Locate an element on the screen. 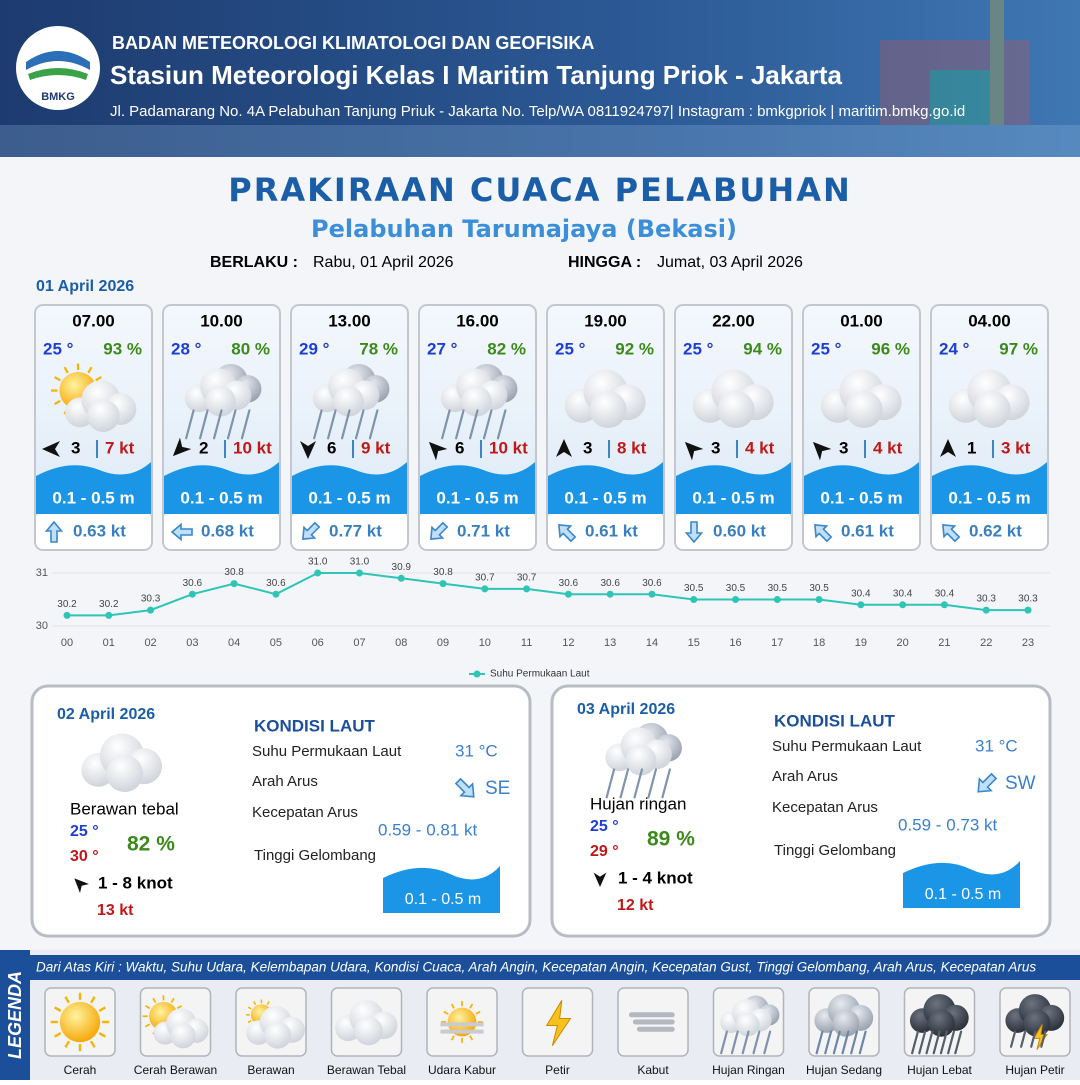 This screenshot has height=1085, width=1080. value-label: 31.0 is located at coordinates (360, 562).